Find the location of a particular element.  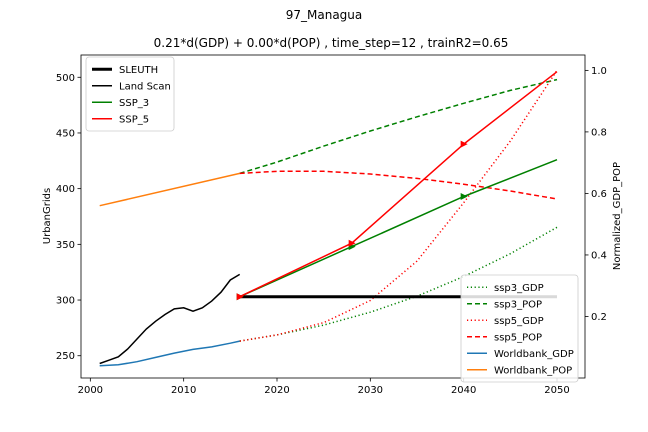

series-ssp3-pop is located at coordinates (398, 126).